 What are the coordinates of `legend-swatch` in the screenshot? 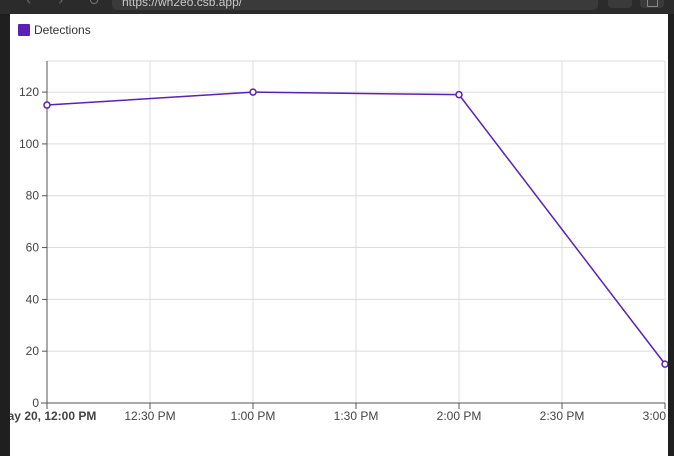 It's located at (24, 30).